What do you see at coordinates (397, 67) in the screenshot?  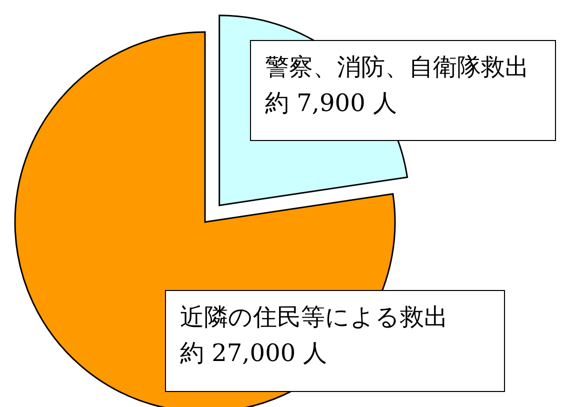 I see `slice-label: 警察、消防、自衛隊救出` at bounding box center [397, 67].